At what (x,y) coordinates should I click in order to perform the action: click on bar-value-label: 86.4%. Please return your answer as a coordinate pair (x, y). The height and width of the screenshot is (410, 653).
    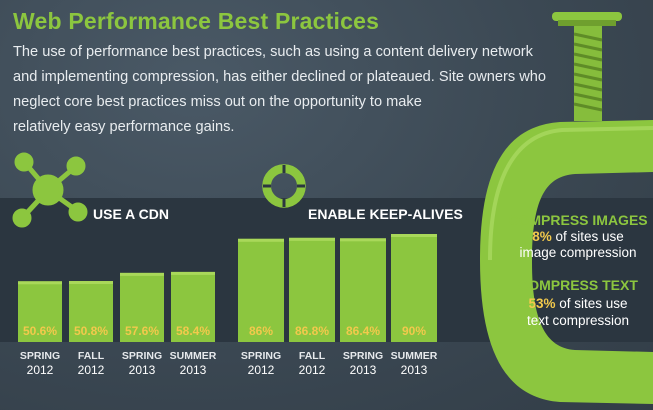
    Looking at the image, I should click on (363, 331).